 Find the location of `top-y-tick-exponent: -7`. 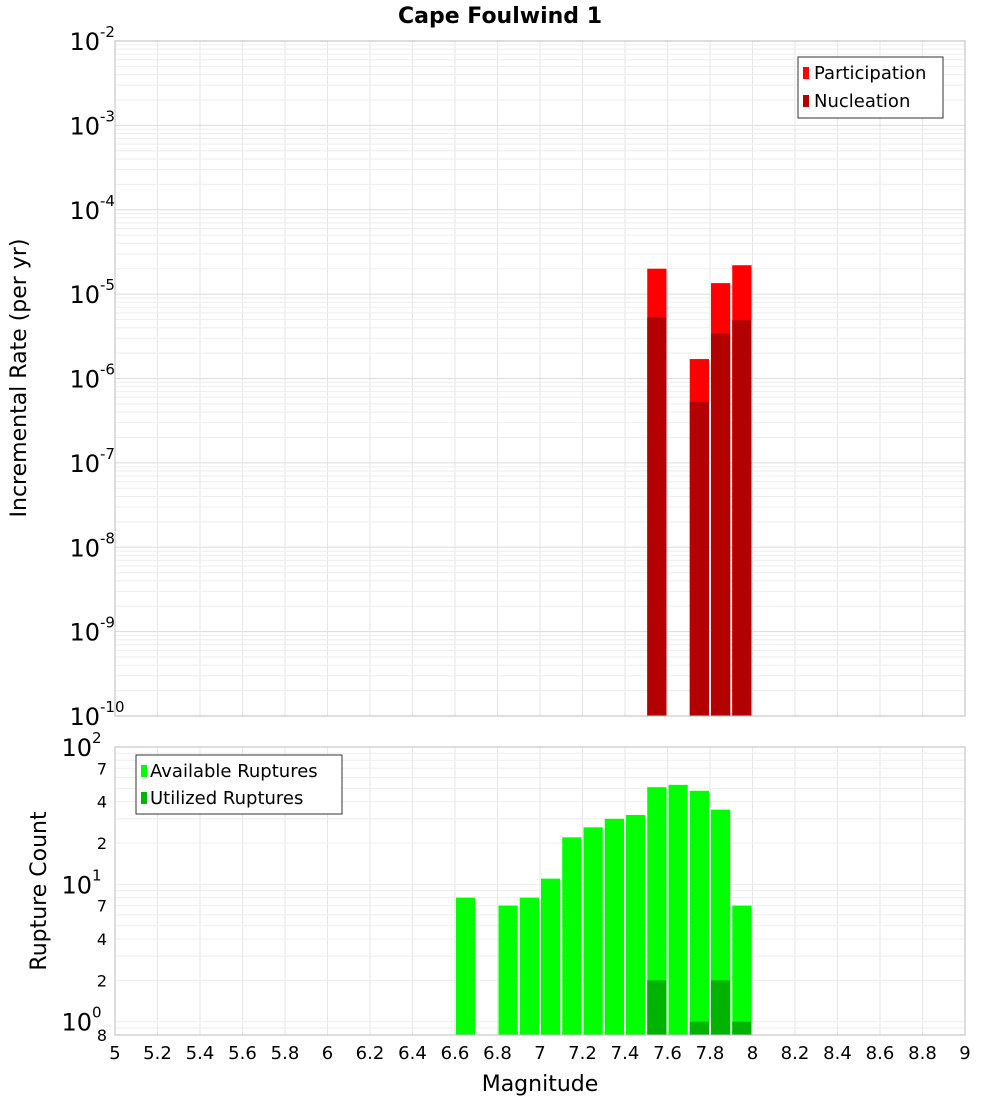

top-y-tick-exponent: -7 is located at coordinates (107, 454).